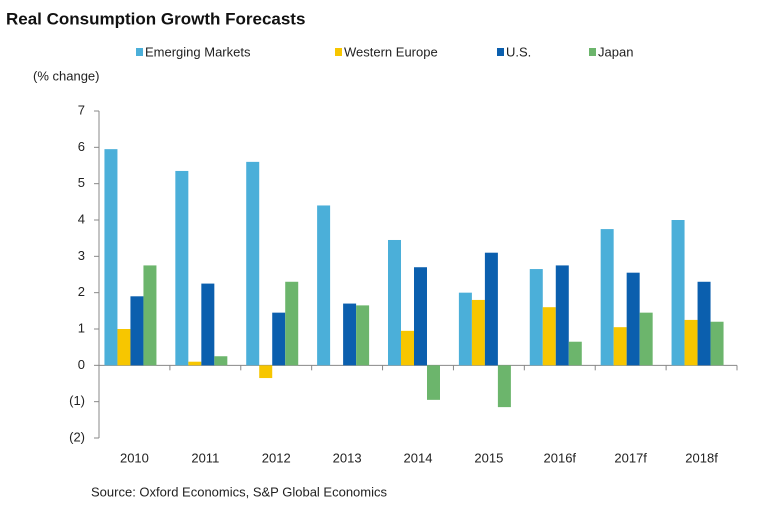 The image size is (780, 507). Describe the element at coordinates (81, 291) in the screenshot. I see `y-tick-label: 2` at that location.